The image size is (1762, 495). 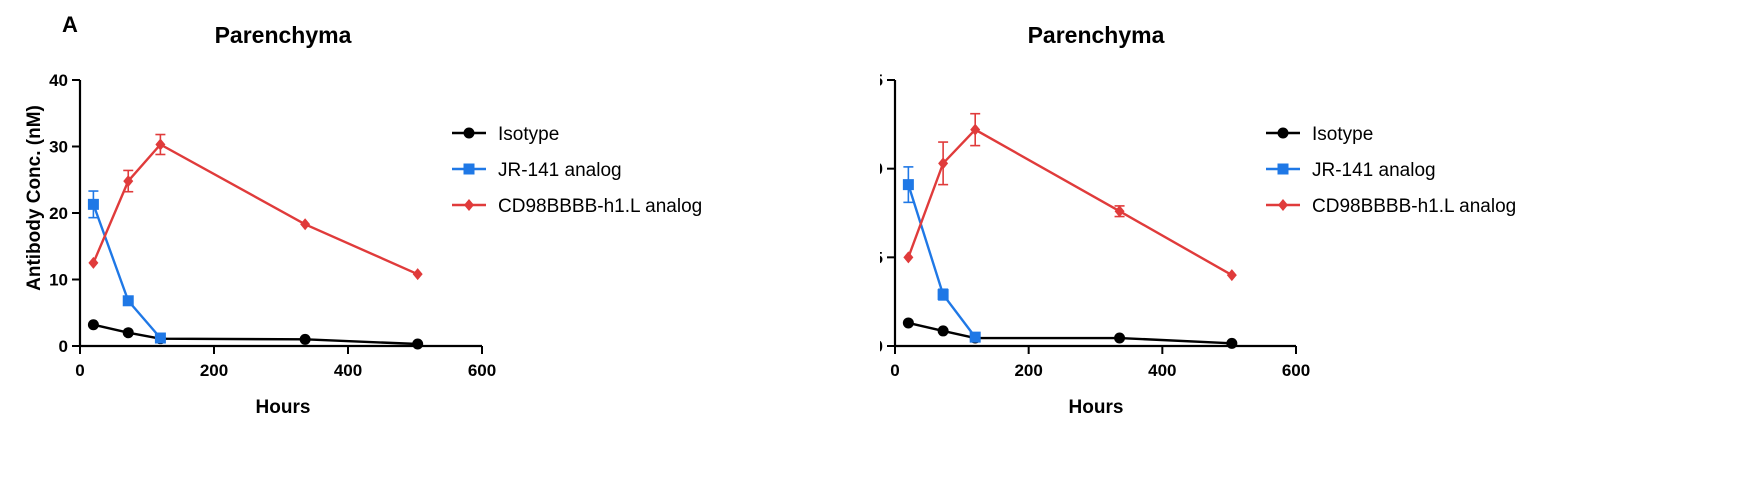 What do you see at coordinates (58, 280) in the screenshot?
I see `y-tick-label: 10` at bounding box center [58, 280].